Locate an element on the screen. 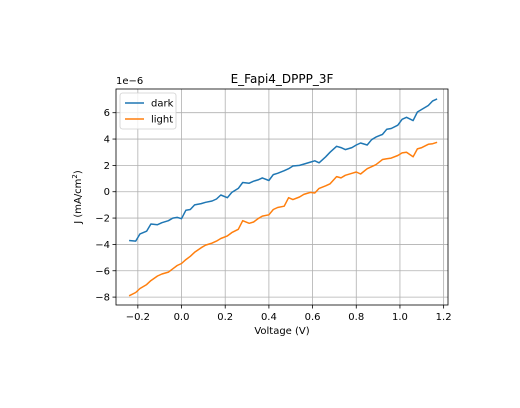  legend-box is located at coordinates (148, 111).